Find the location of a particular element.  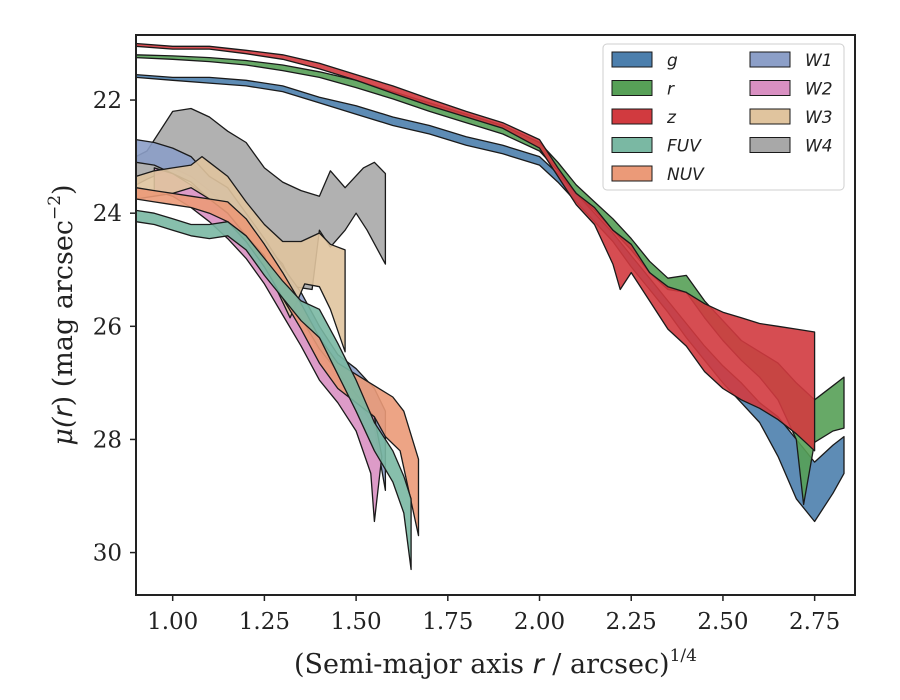

legend-swatch-w2 is located at coordinates (770, 88).